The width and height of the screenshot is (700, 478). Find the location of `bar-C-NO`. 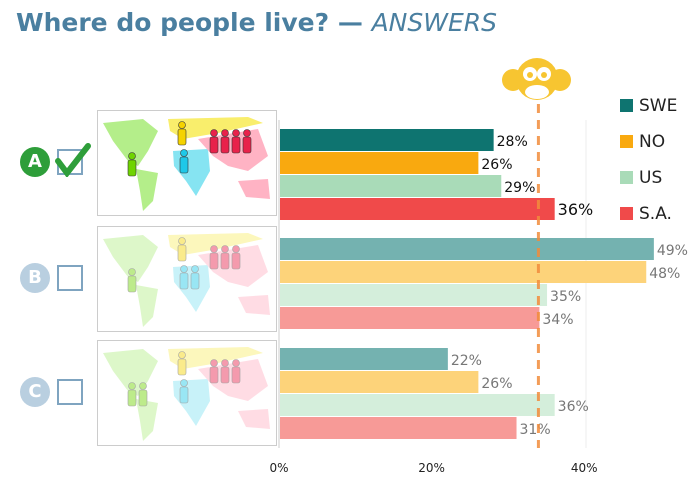

bar-C-NO is located at coordinates (379, 382).